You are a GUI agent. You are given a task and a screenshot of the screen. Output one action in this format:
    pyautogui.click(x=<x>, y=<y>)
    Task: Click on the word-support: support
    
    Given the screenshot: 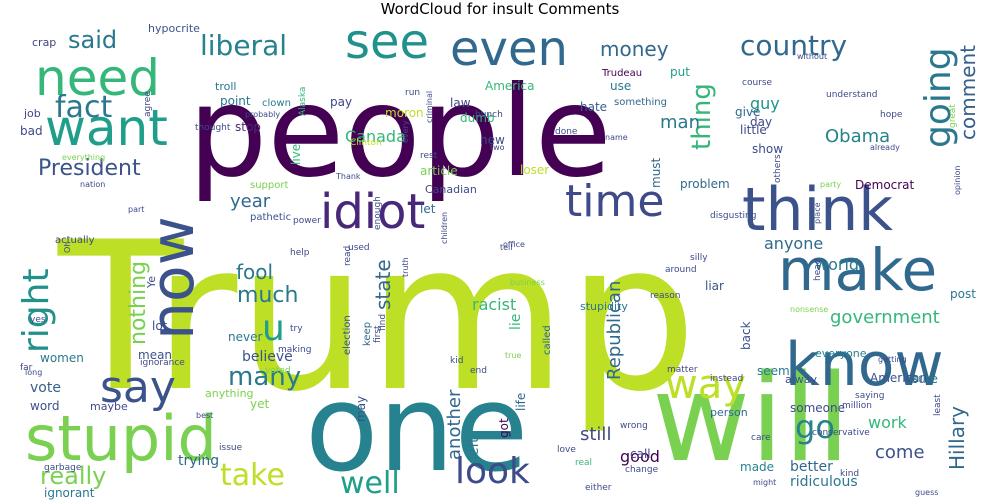 What is the action you would take?
    pyautogui.click(x=269, y=185)
    